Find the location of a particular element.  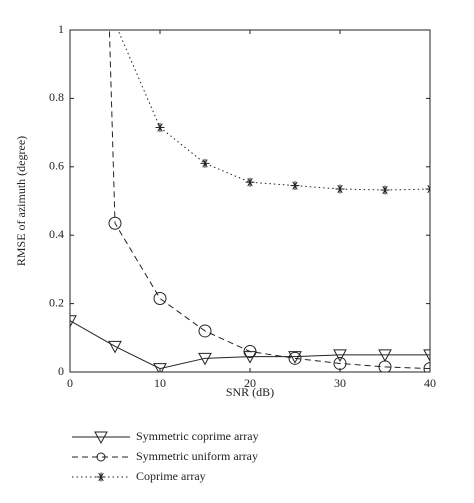

x-tick-label: 0 is located at coordinates (70, 383).